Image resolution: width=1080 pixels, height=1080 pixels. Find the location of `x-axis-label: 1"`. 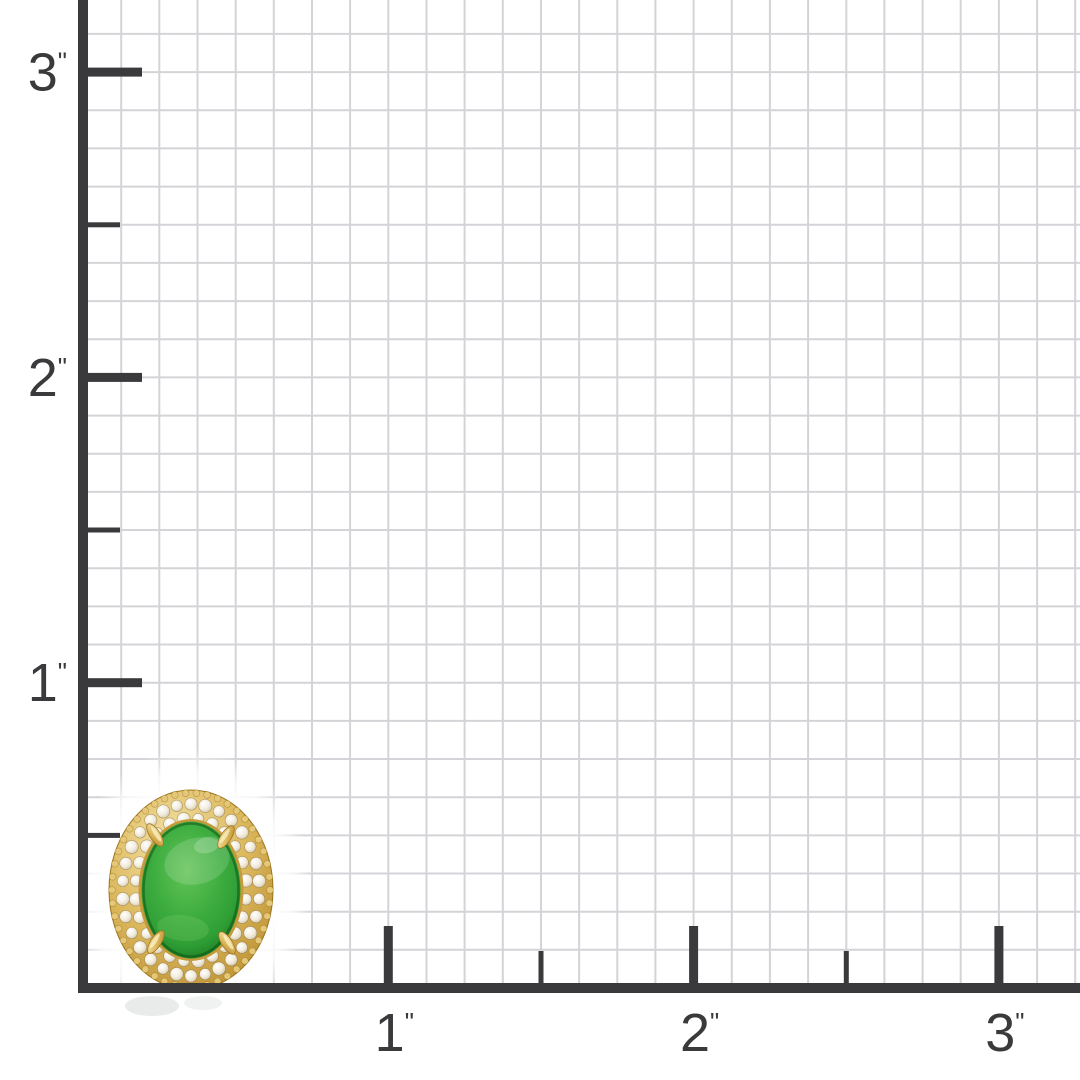

x-axis-label: 1" is located at coordinates (394, 1033).